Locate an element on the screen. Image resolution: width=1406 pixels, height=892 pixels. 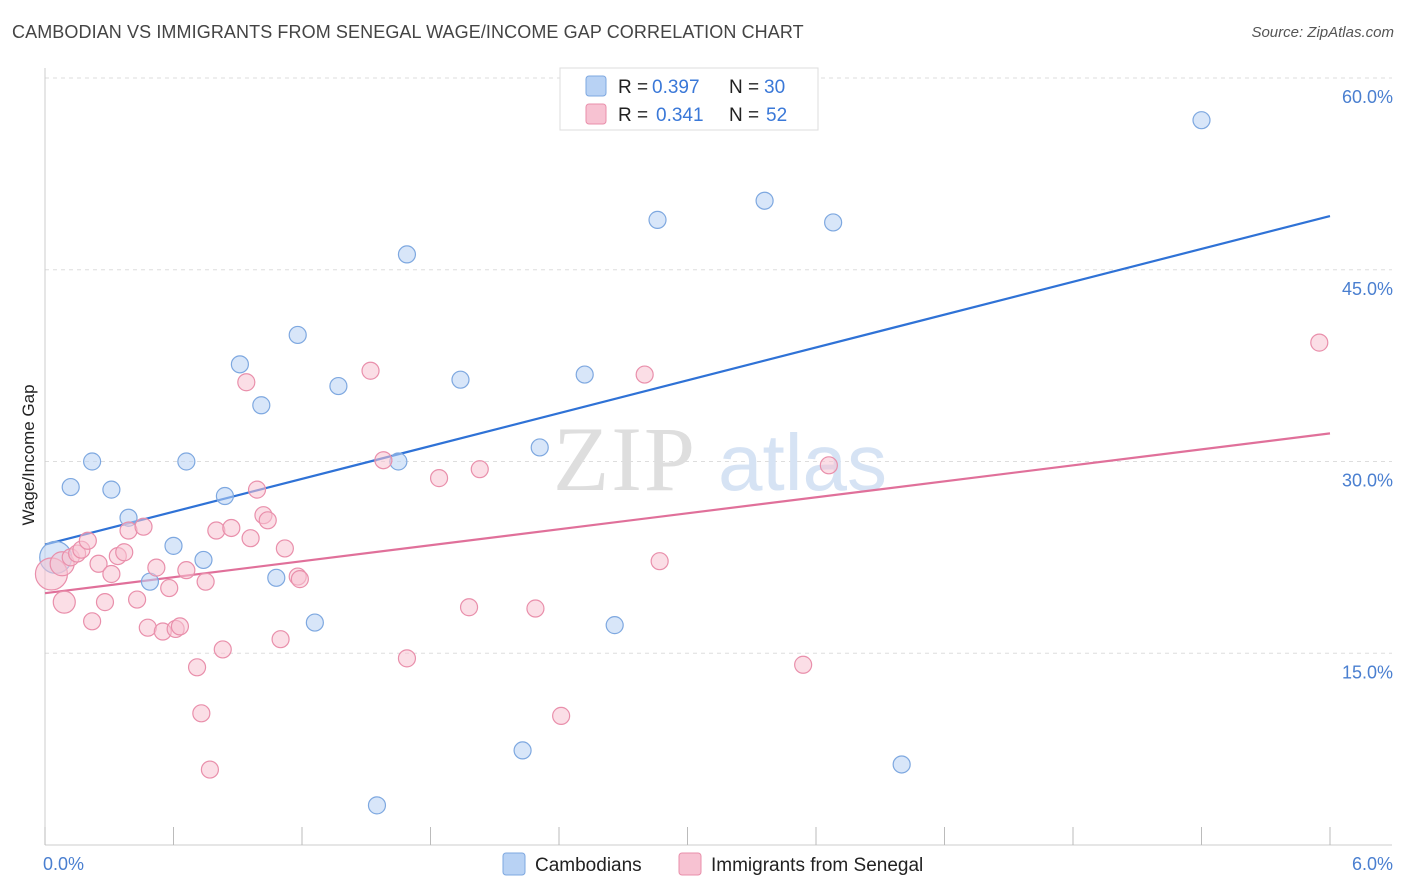
legend-n-label-1: N = is located at coordinates (744, 87).